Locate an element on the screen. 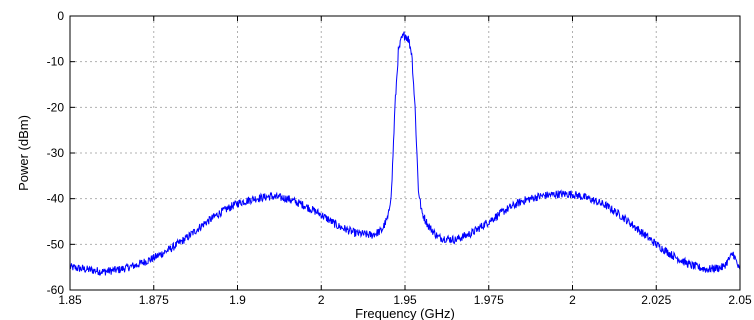 Image resolution: width=754 pixels, height=320 pixels. y-tick-label: -40 is located at coordinates (56, 199).